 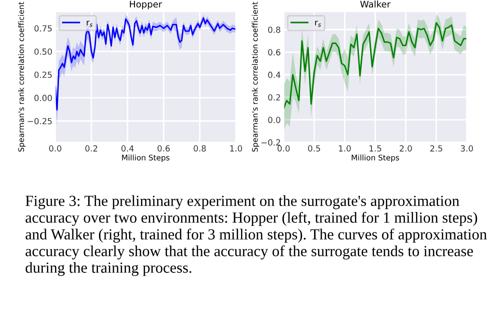 What do you see at coordinates (271, 142) in the screenshot?
I see `y-tick-label: −0.2` at bounding box center [271, 142].